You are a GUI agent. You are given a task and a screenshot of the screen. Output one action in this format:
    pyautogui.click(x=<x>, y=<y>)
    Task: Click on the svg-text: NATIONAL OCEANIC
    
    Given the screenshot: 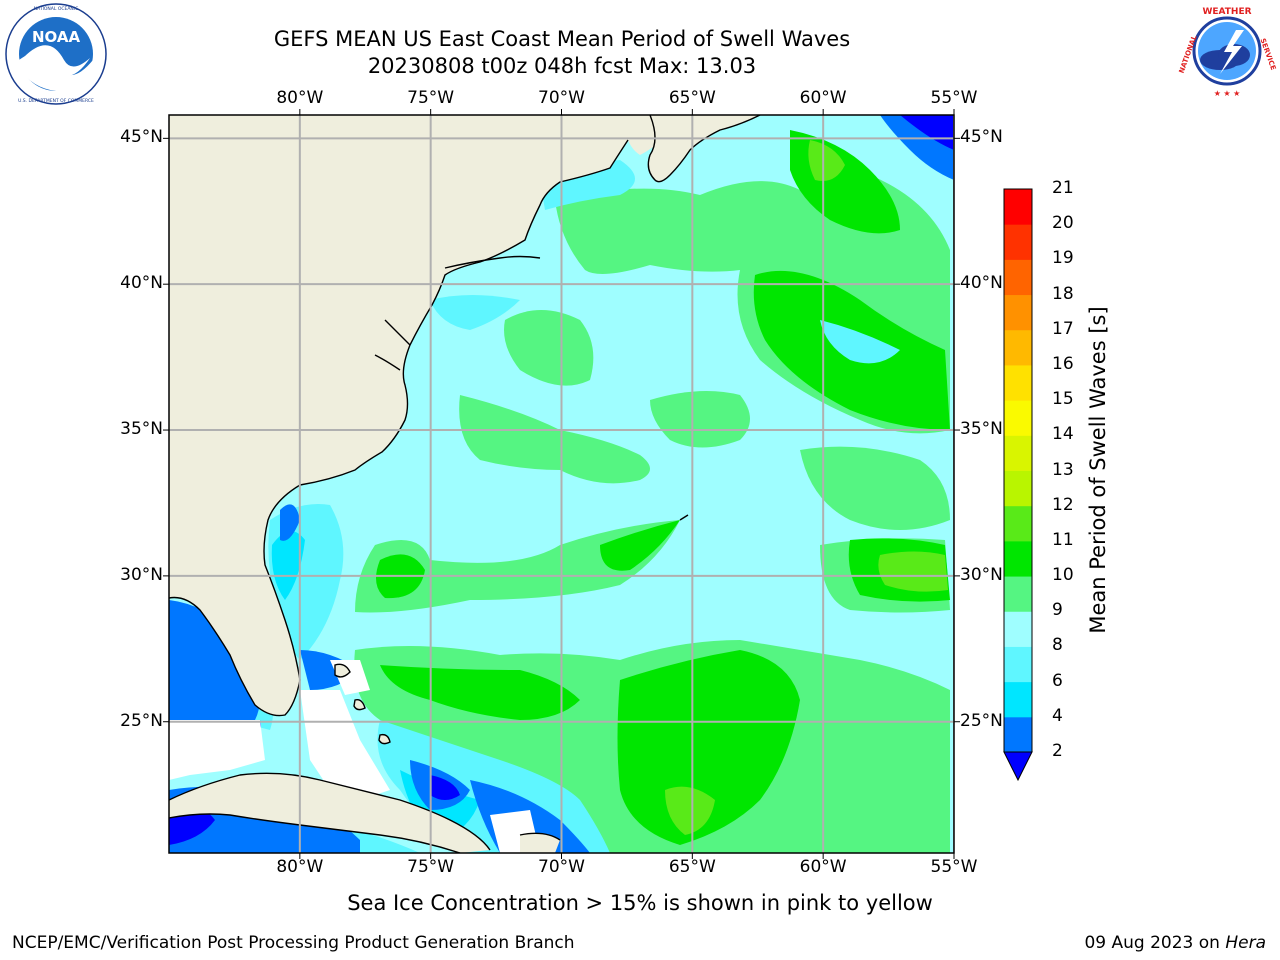 What is the action you would take?
    pyautogui.click(x=56, y=9)
    